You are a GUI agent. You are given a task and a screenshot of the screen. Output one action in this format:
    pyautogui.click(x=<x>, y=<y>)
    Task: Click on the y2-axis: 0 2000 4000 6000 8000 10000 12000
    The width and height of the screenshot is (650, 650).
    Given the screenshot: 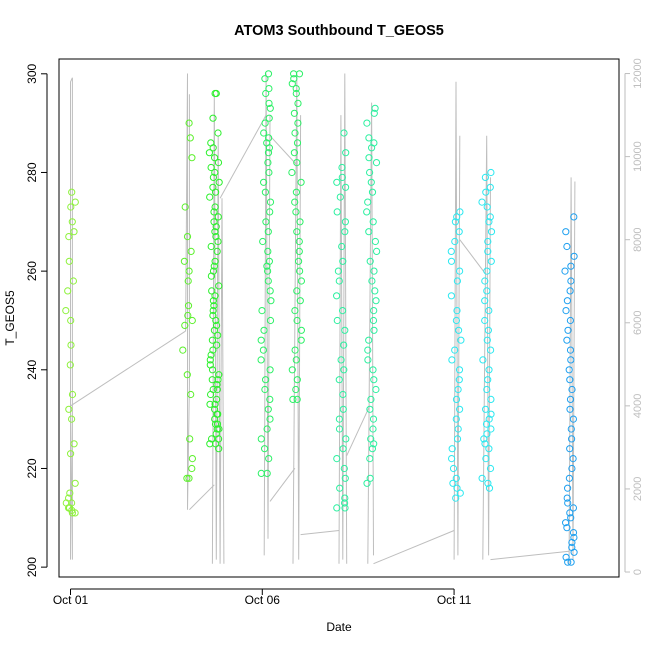 What is the action you would take?
    pyautogui.click(x=634, y=316)
    